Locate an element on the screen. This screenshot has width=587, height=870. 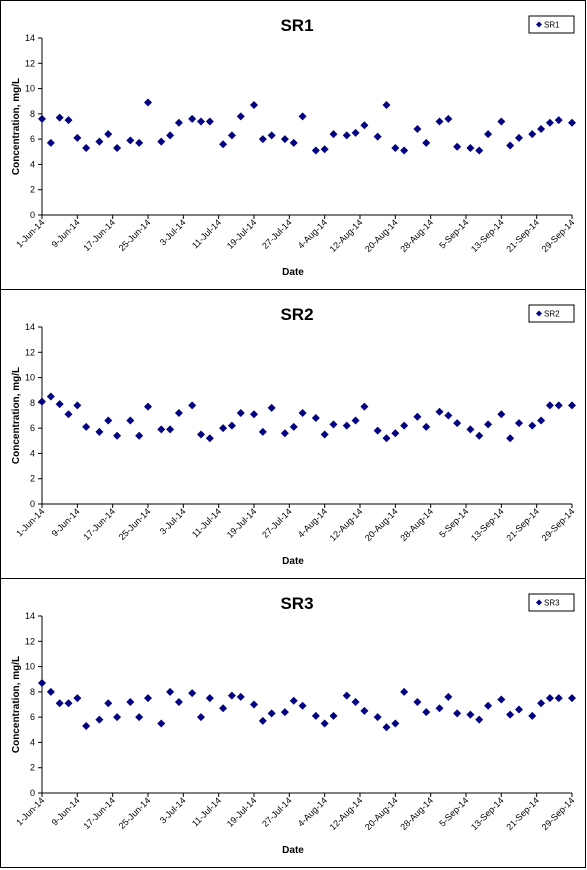
y-tick-label: 2 is located at coordinates (32, 190).